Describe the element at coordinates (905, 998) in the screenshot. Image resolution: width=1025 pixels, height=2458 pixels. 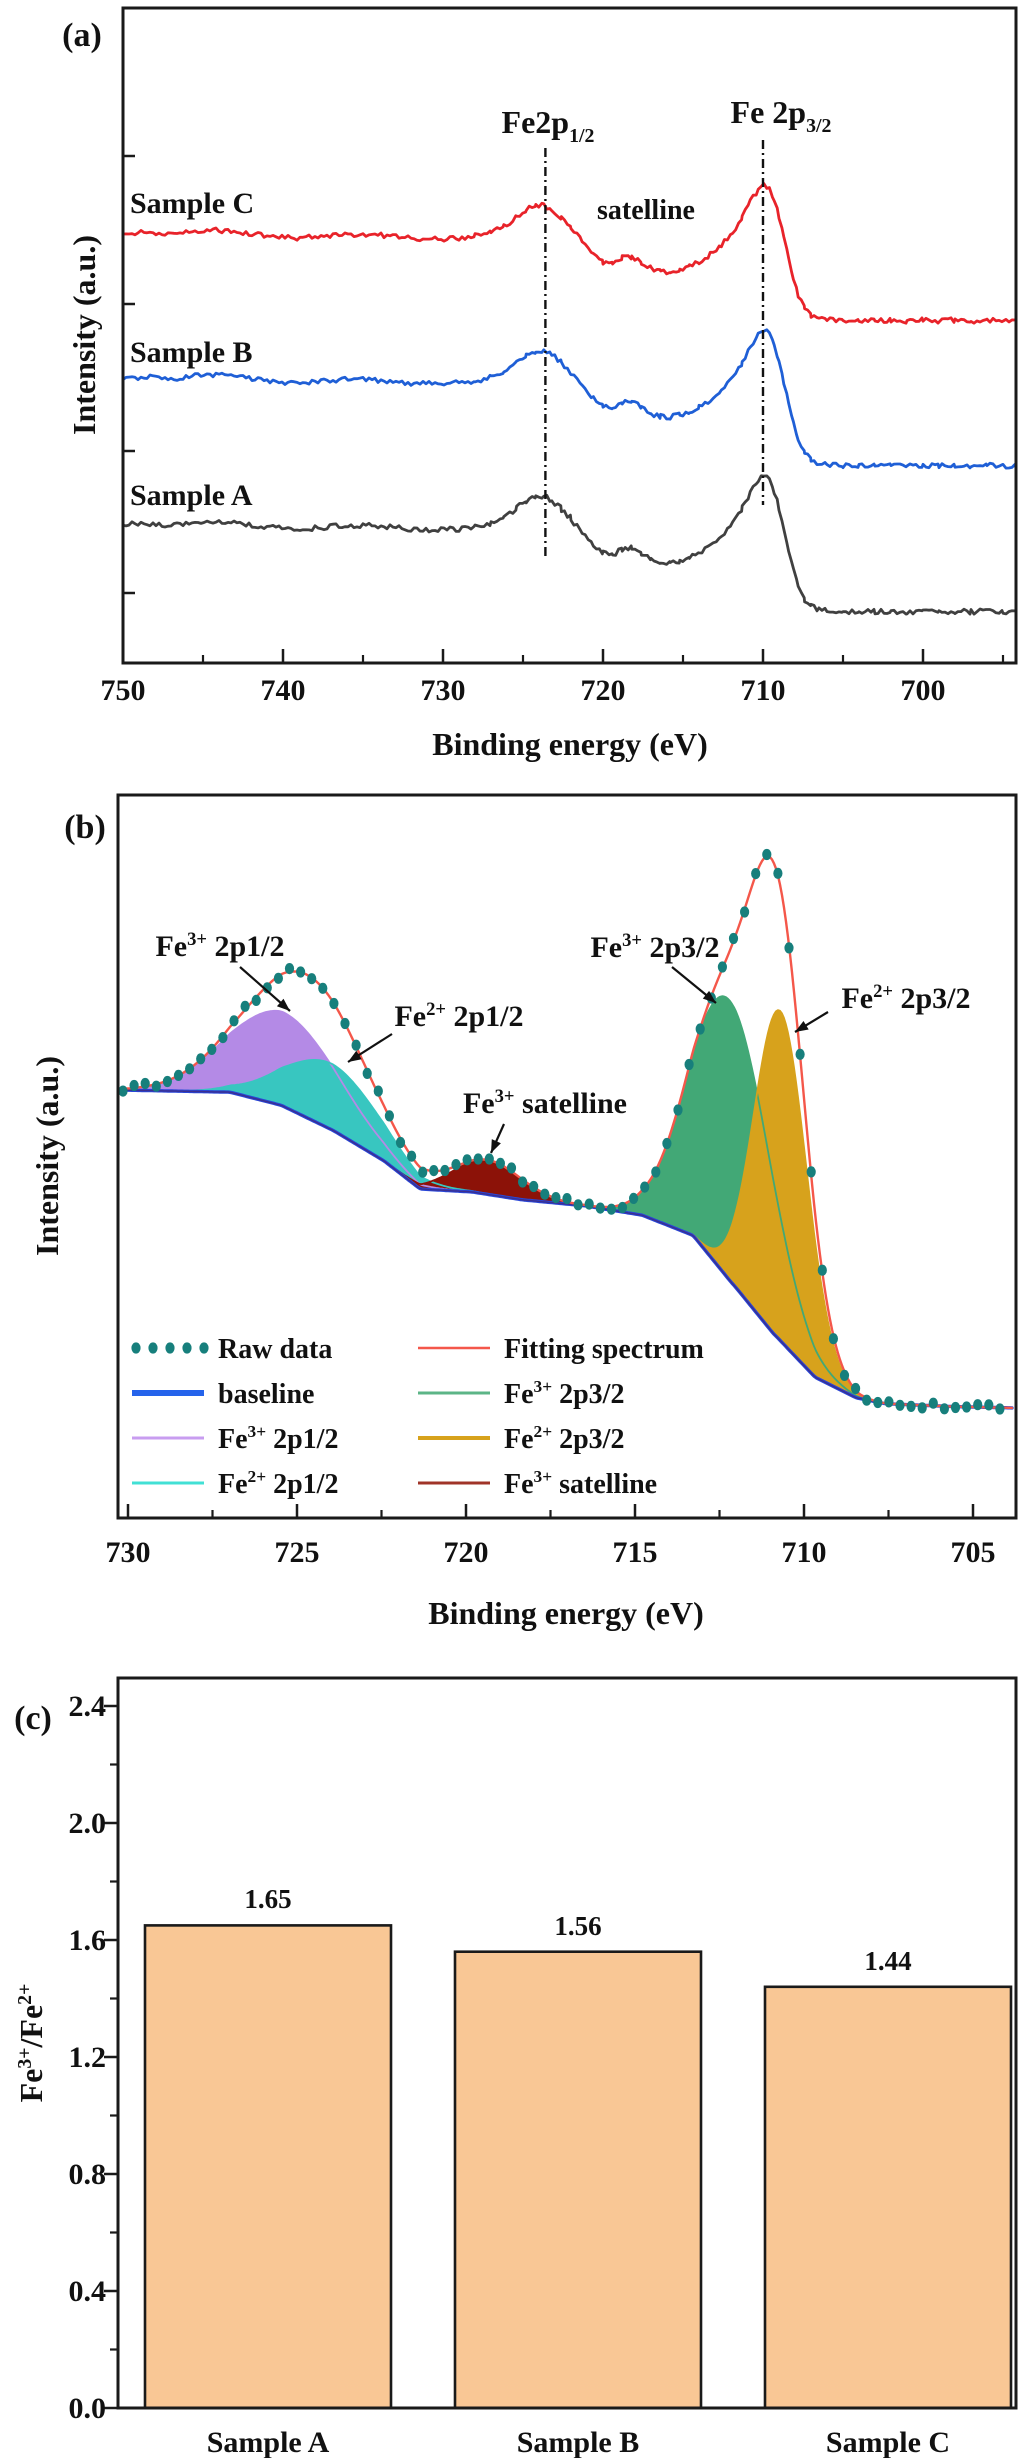
I see `fe2-2p32-annotation: Fe2+ 2p3/2` at that location.